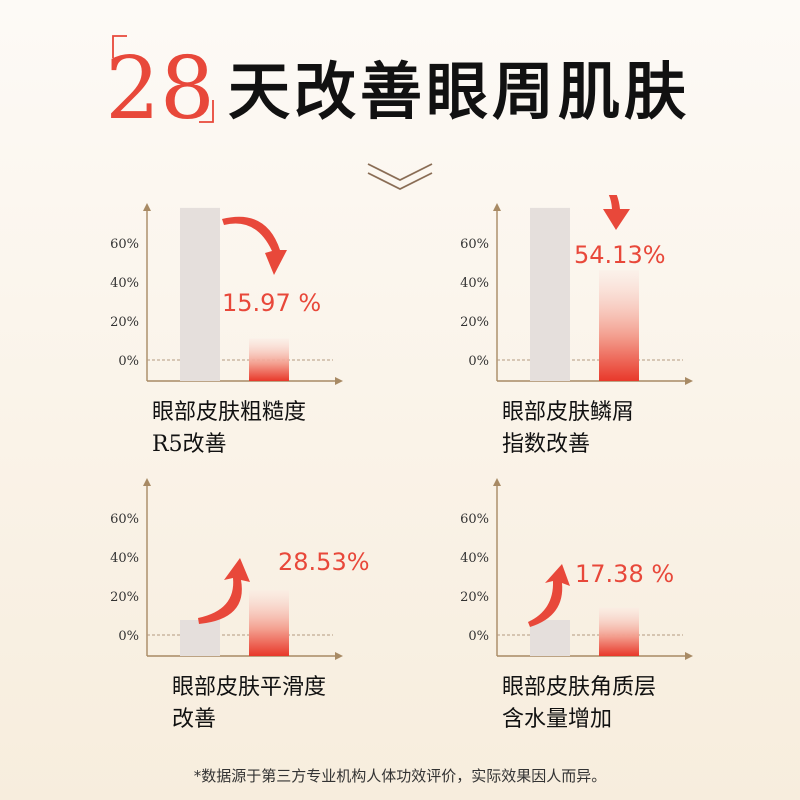 This screenshot has height=800, width=800. Describe the element at coordinates (271, 303) in the screenshot. I see `value-label: 15.97 %` at that location.